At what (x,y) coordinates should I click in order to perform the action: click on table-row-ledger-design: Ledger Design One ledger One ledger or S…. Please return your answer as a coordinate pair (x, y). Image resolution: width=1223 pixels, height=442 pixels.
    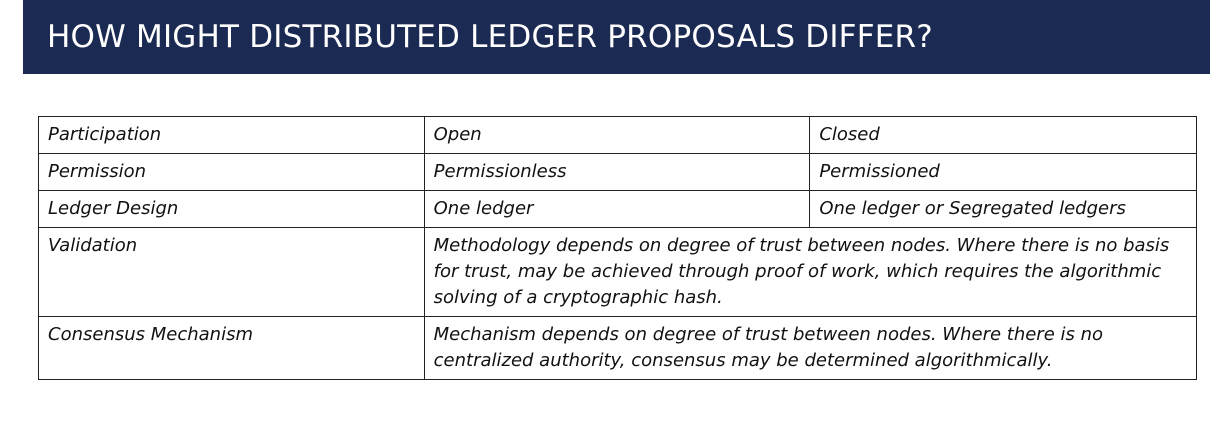
    Looking at the image, I should click on (617, 209).